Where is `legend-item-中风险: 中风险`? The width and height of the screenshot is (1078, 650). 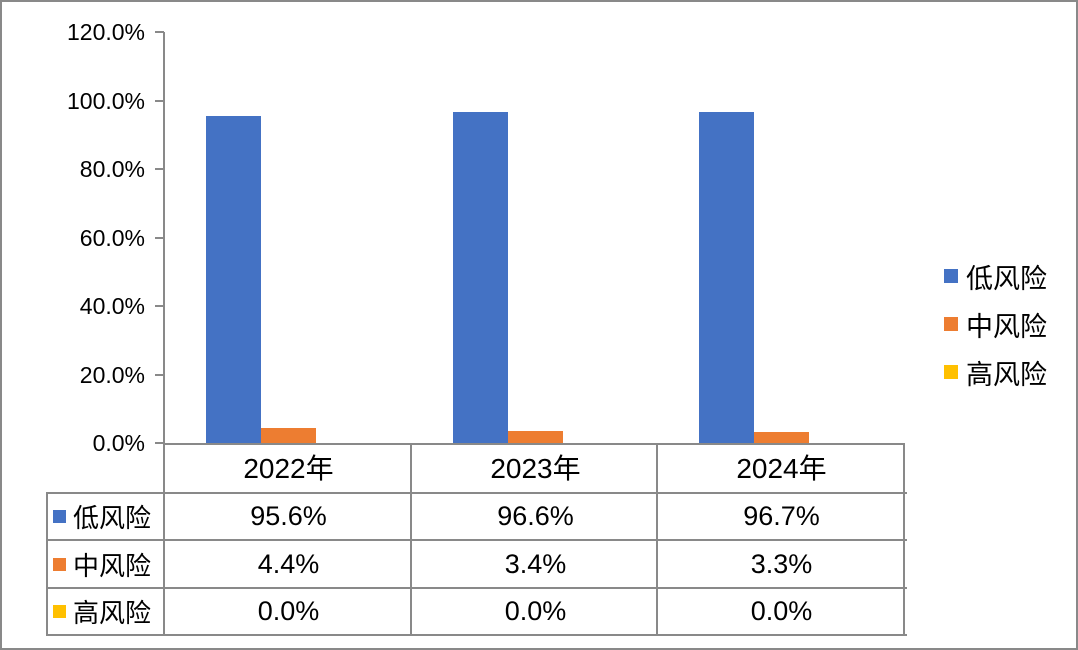
legend-item-中风险: 中风险 is located at coordinates (995, 326).